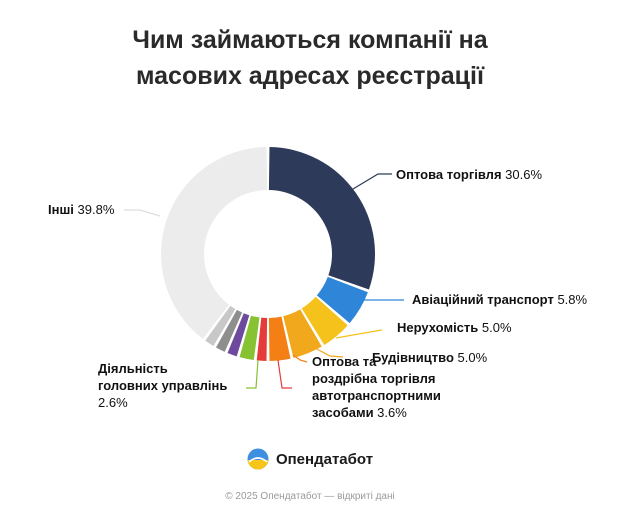 Image resolution: width=620 pixels, height=517 pixels. I want to click on slice-label-name: засобами, so click(343, 412).